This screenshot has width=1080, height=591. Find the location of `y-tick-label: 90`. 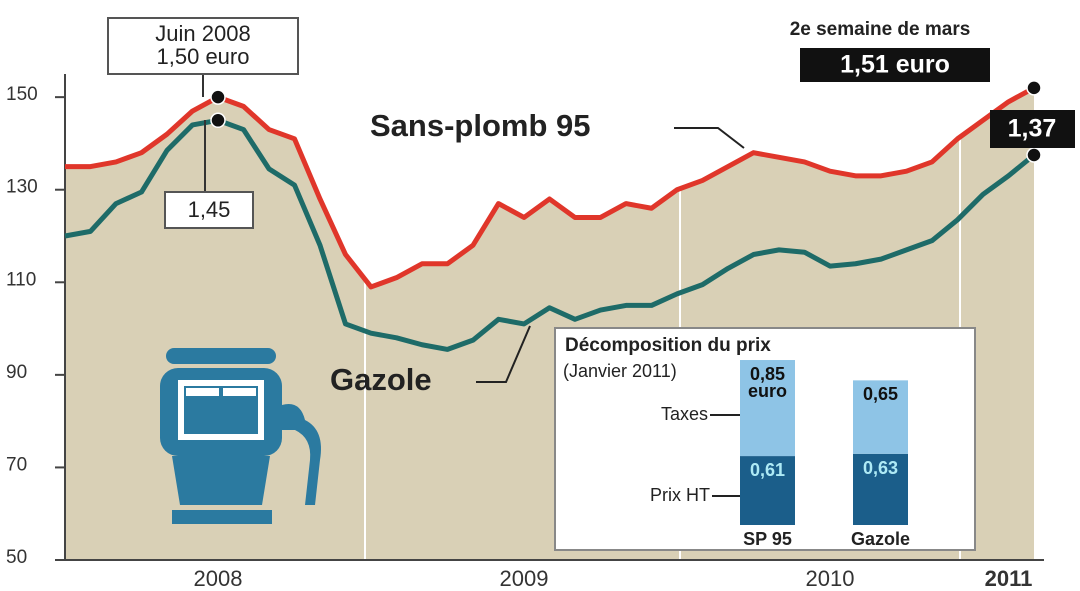

y-tick-label: 90 is located at coordinates (16, 372).